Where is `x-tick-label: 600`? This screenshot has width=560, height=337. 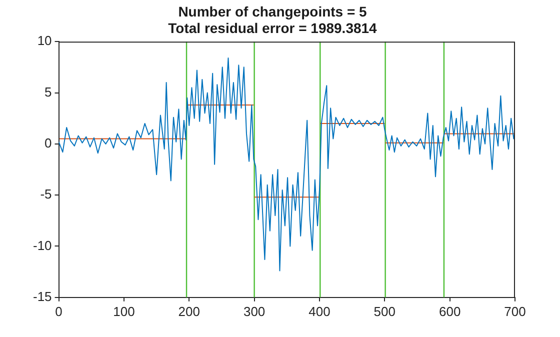 x-tick-label: 600 is located at coordinates (449, 311).